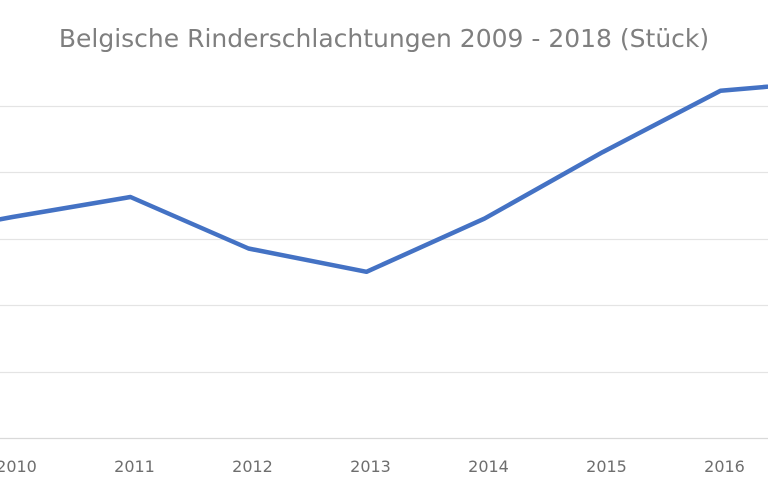 The image size is (768, 495). Describe the element at coordinates (18, 466) in the screenshot. I see `x-tick-label: 2010` at that location.